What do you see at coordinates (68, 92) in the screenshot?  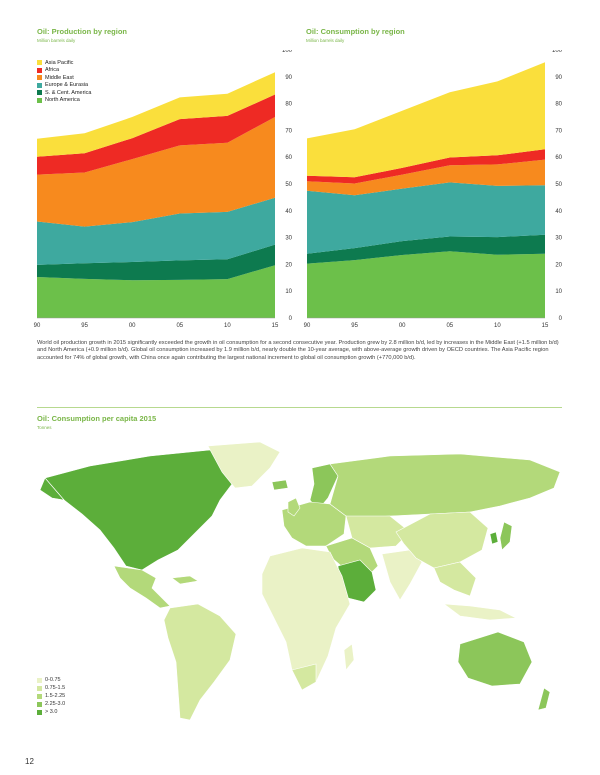 I see `legend-label: S. & Cent. America` at bounding box center [68, 92].